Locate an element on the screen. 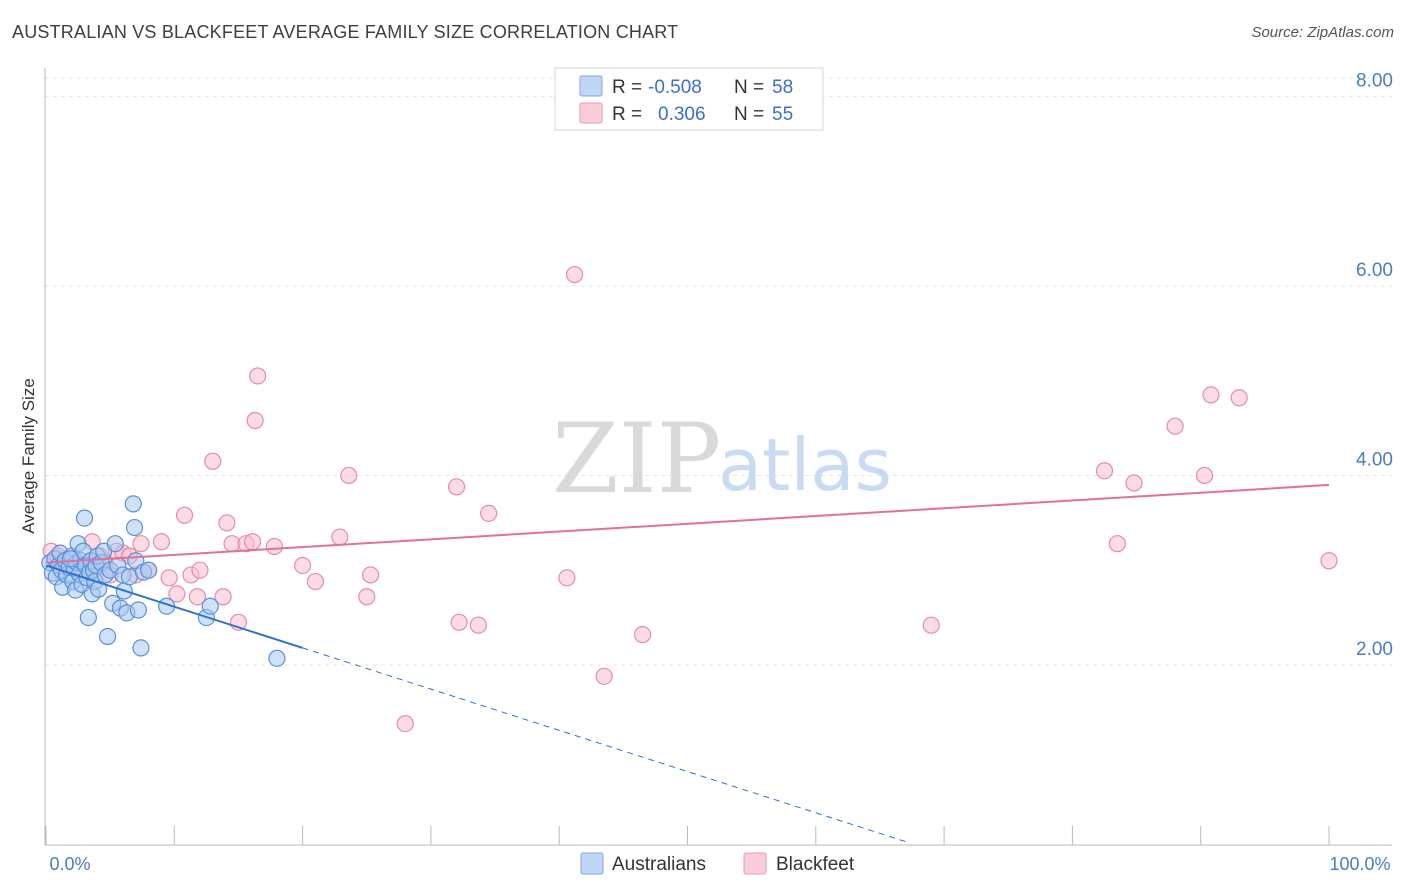 This screenshot has height=892, width=1406. x-tick-label-max: 100.0% is located at coordinates (1359, 864).